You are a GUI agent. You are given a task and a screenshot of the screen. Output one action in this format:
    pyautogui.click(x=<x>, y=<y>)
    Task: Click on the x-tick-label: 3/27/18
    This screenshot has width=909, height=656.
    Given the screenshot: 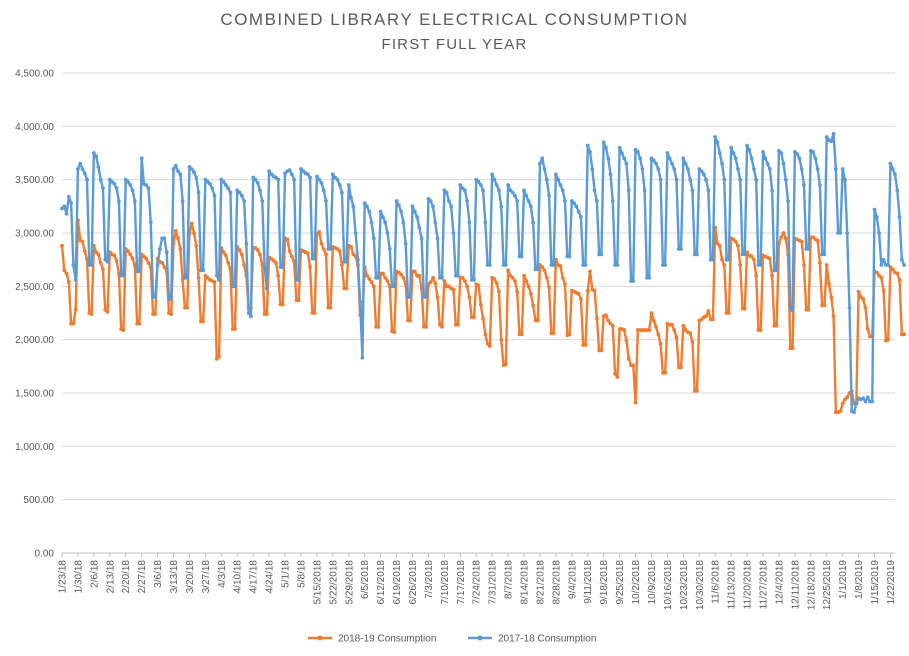 What is the action you would take?
    pyautogui.click(x=206, y=577)
    